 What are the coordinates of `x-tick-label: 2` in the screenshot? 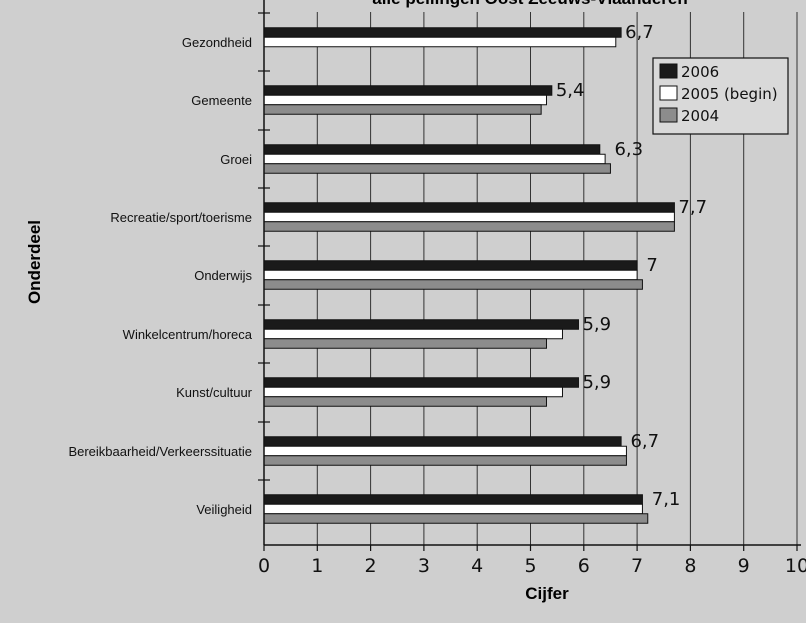 It's located at (371, 566).